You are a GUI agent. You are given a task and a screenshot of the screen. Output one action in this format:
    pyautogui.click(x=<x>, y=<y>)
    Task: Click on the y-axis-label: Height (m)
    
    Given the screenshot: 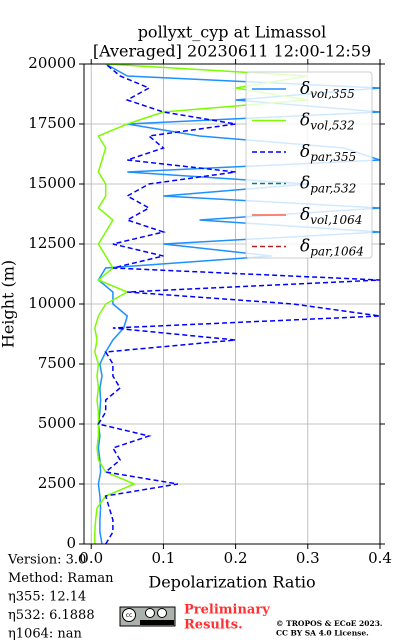 What is the action you would take?
    pyautogui.click(x=9, y=304)
    